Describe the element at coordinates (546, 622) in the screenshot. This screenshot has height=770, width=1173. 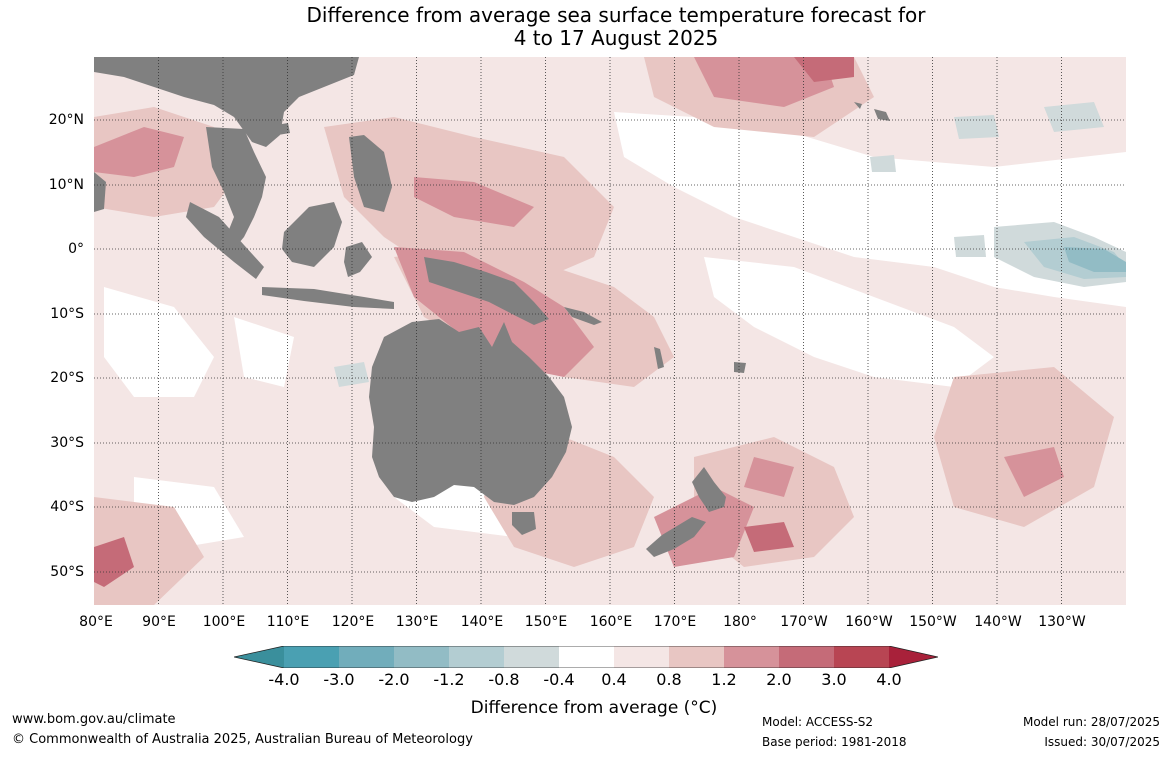
I see `lon-label-150e: 150°E` at that location.